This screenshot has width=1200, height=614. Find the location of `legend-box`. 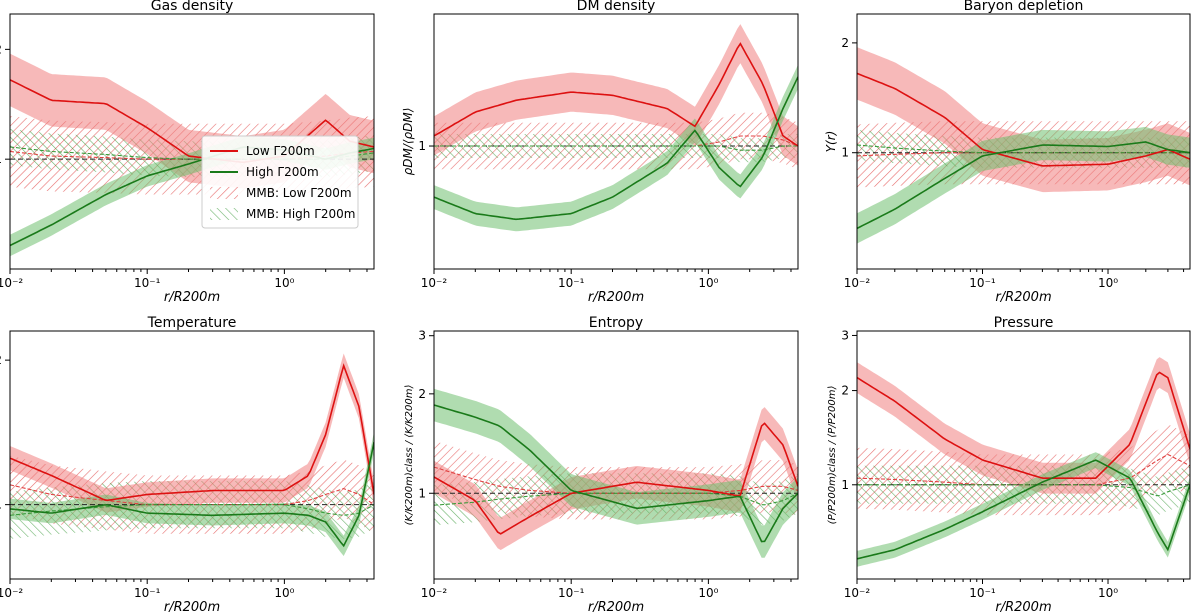

legend-box is located at coordinates (280, 182).